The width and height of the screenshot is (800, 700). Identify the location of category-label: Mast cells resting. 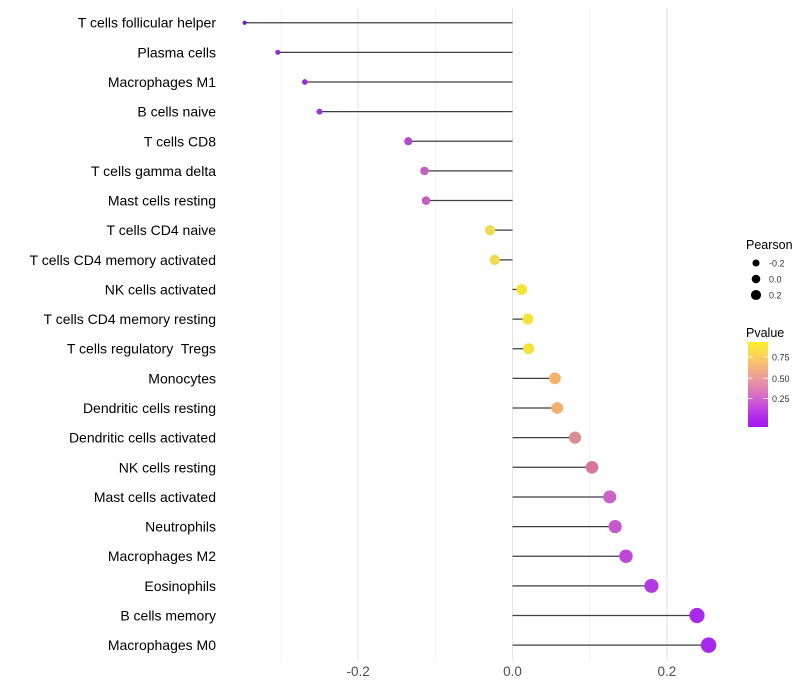
(162, 201).